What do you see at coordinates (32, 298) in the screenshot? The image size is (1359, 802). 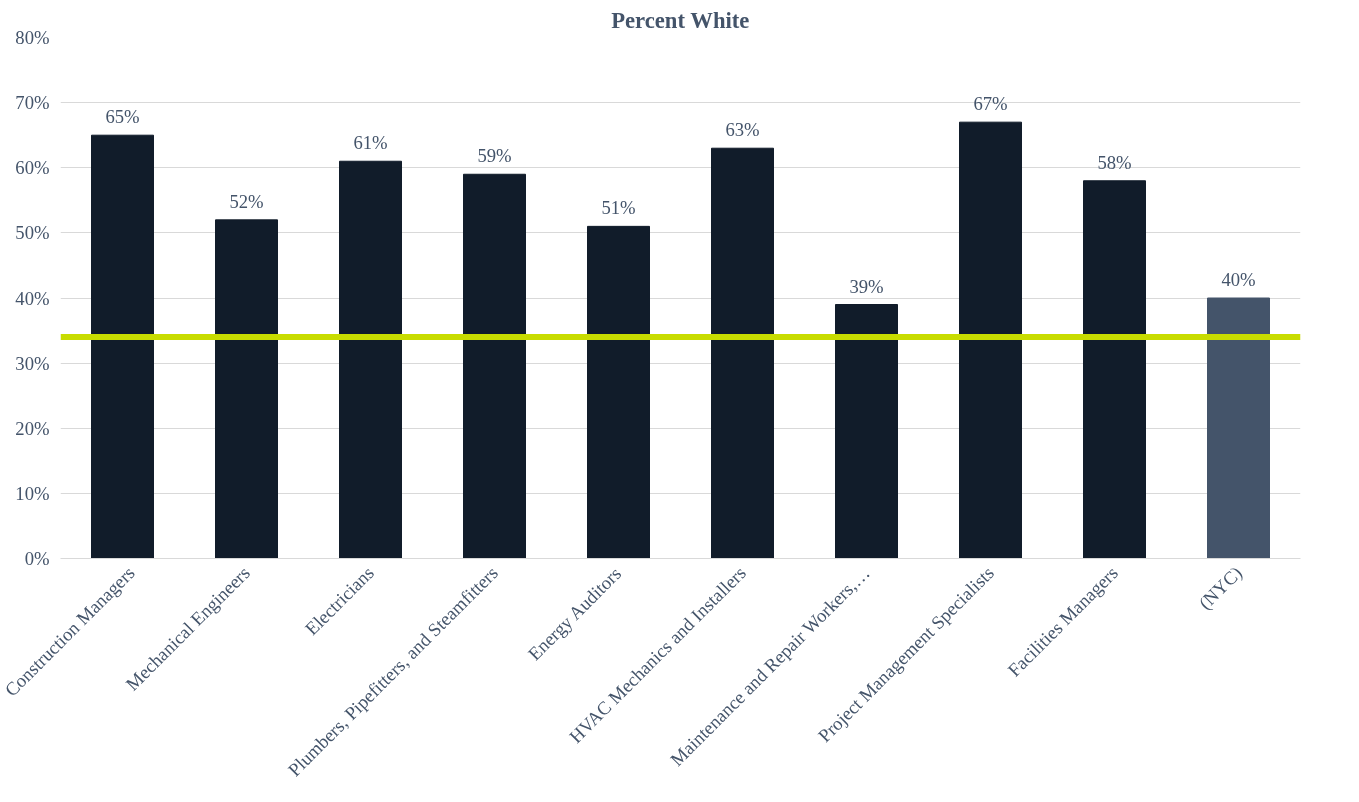 I see `y-tick-label: 40%` at bounding box center [32, 298].